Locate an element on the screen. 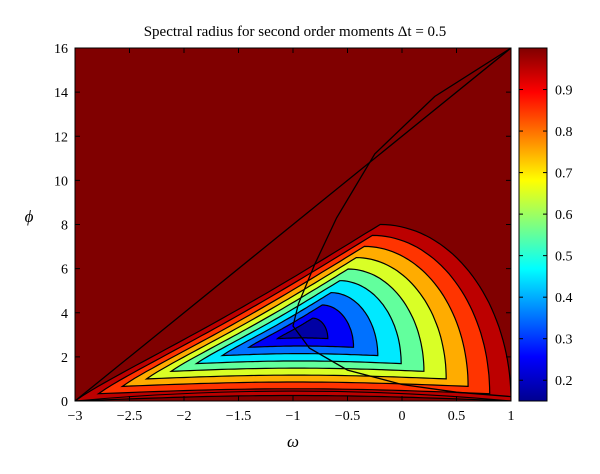  colorbar-gradient is located at coordinates (533, 224).